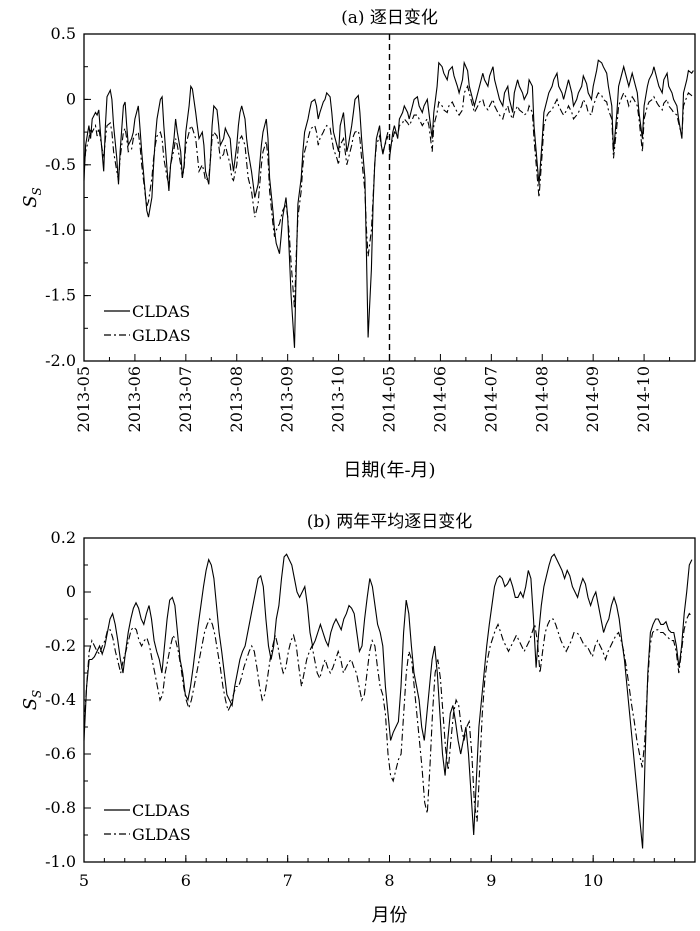 The image size is (700, 931). I want to click on x-tick-label: 2013-05, so click(83, 399).